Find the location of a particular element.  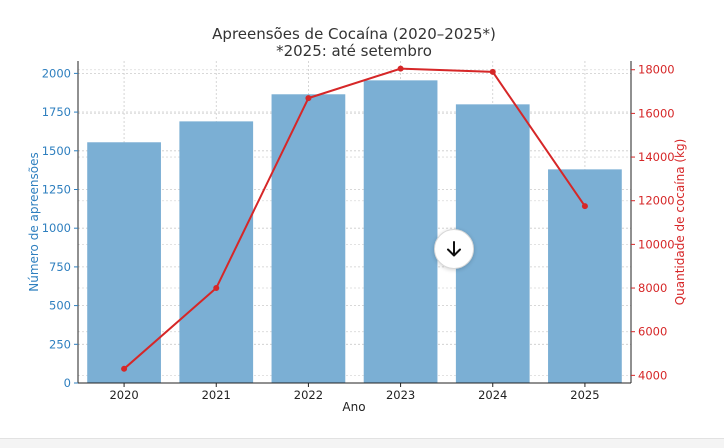

y-right-tick-label: 10000 is located at coordinates (656, 244).